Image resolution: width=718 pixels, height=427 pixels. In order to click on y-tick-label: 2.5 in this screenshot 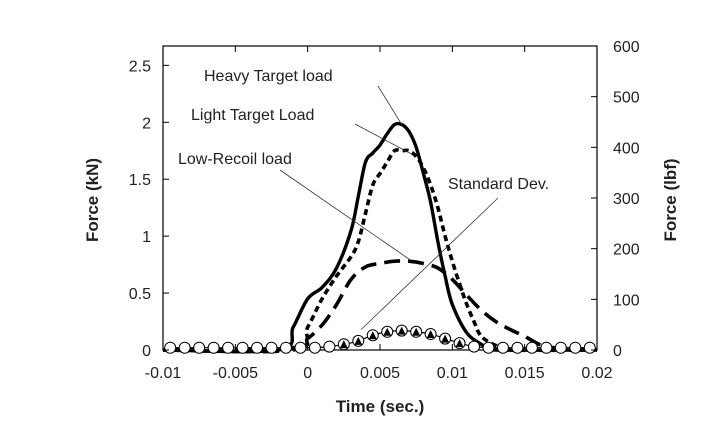, I will do `click(140, 66)`.